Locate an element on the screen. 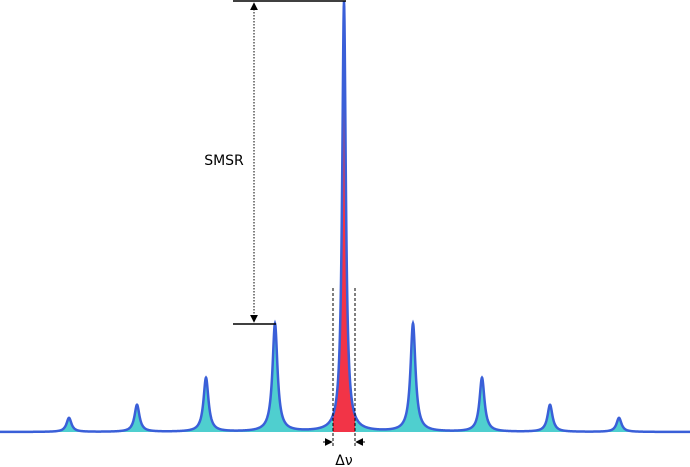  main-mode-fill is located at coordinates (344, 217).